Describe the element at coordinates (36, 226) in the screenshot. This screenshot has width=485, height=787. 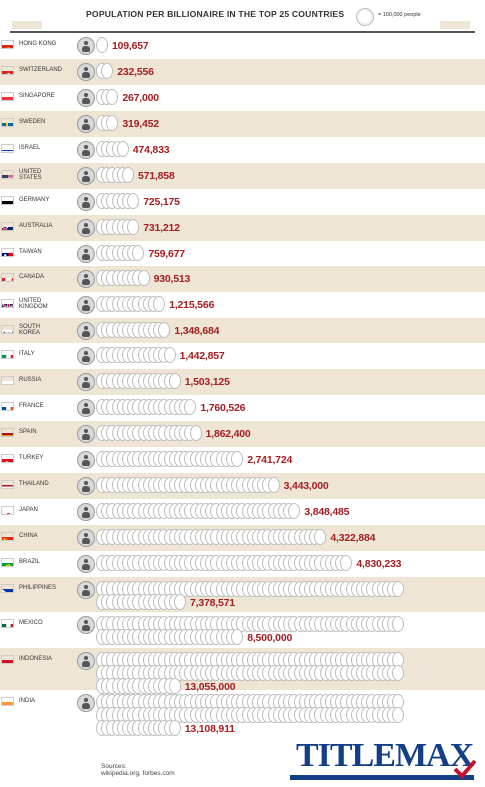
I see `country-label-line: AUSTRALIA` at that location.